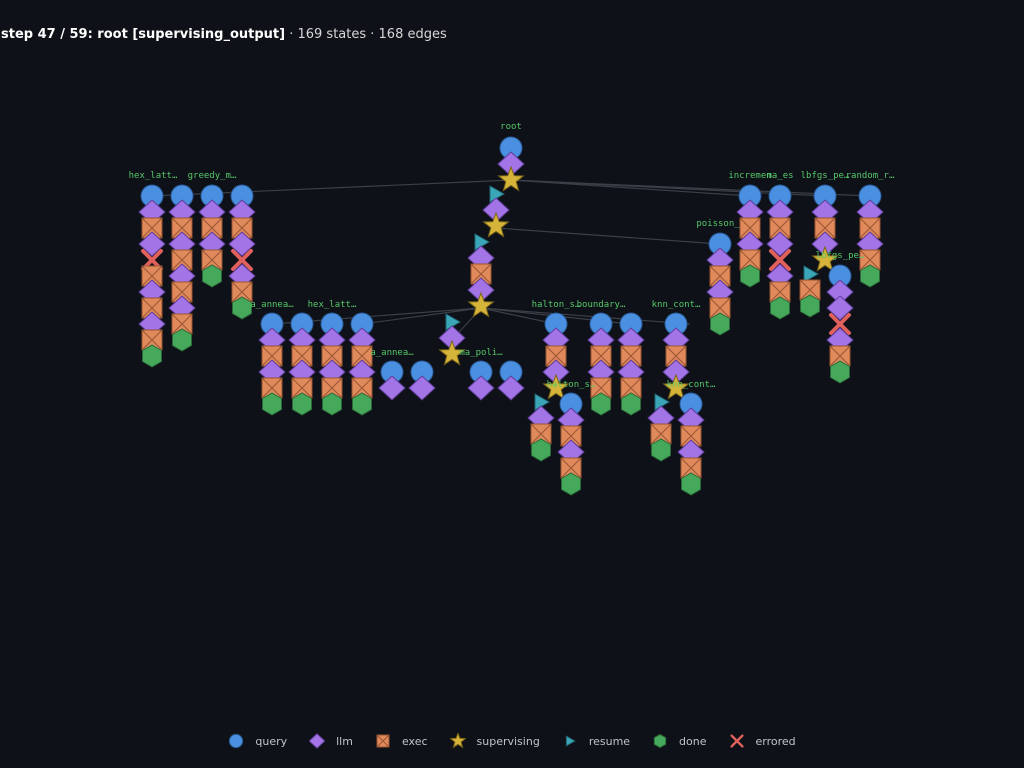 This screenshot has height=768, width=1024. I want to click on node-label: ma_es, so click(779, 176).